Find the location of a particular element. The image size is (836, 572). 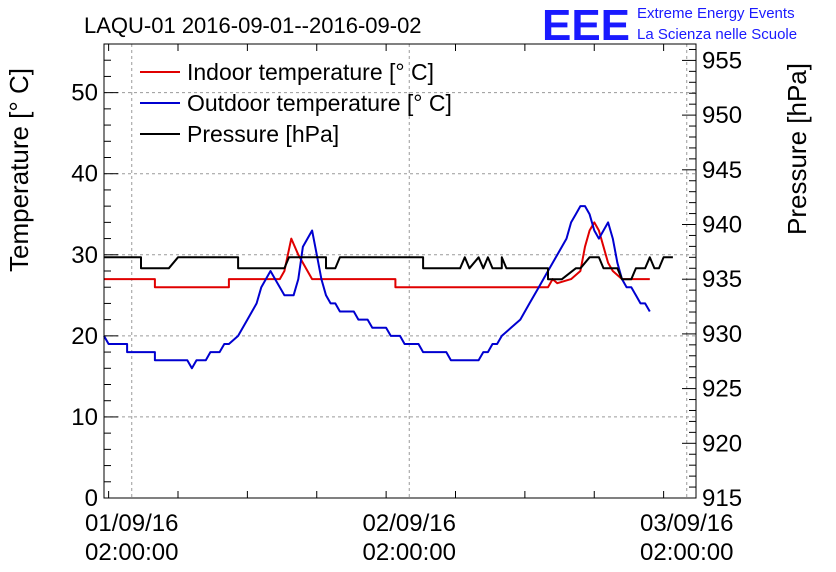

legend-label-2: Outdoor temperature [° C] is located at coordinates (319, 103).